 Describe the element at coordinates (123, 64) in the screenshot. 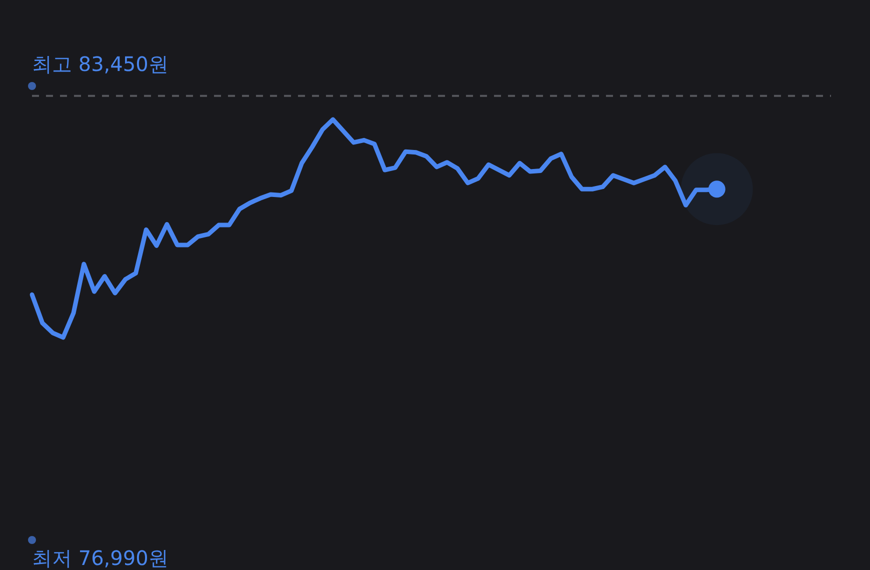

I see `y-tick-label: 83,450원` at that location.